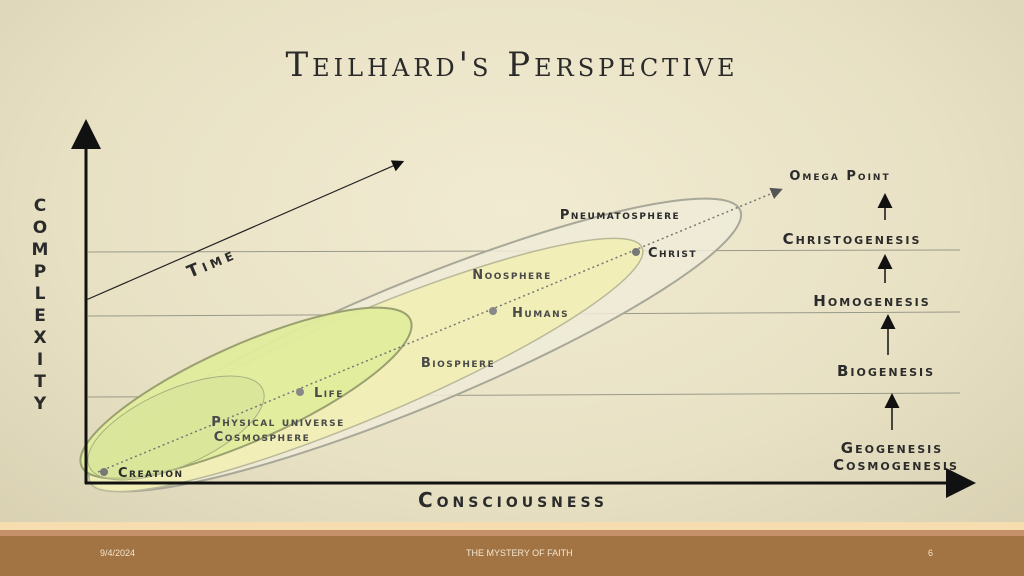 The height and width of the screenshot is (576, 1024). Describe the element at coordinates (118, 553) in the screenshot. I see `footer-date: 9/4/2024` at that location.